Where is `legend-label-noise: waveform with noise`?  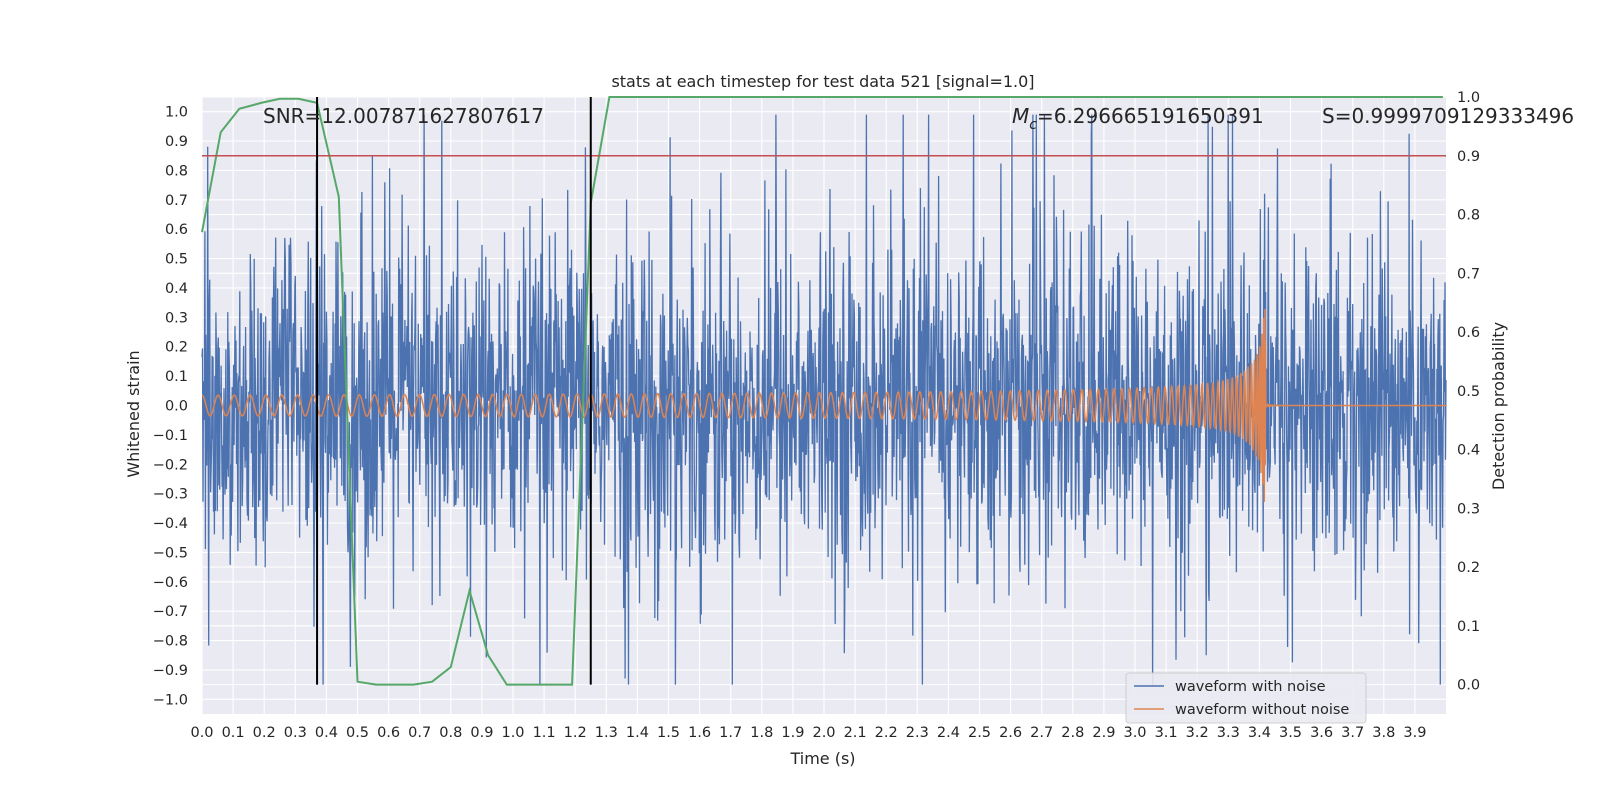 legend-label-noise: waveform with noise is located at coordinates (1250, 687).